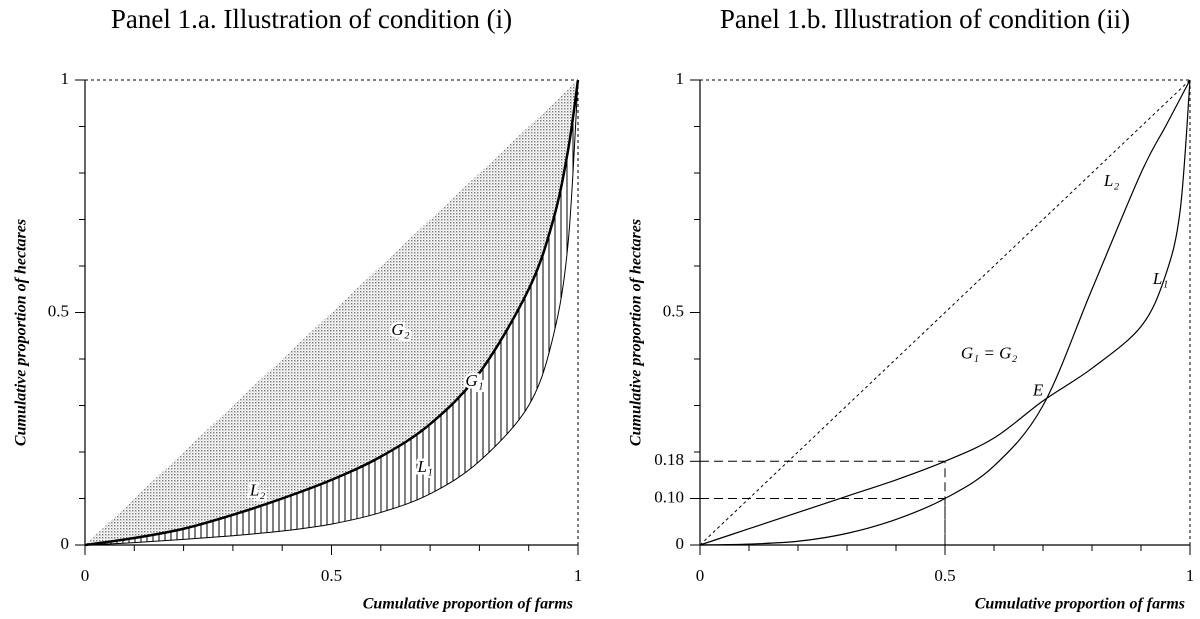 The image size is (1200, 619). I want to click on annotation: G₁, so click(474, 380).